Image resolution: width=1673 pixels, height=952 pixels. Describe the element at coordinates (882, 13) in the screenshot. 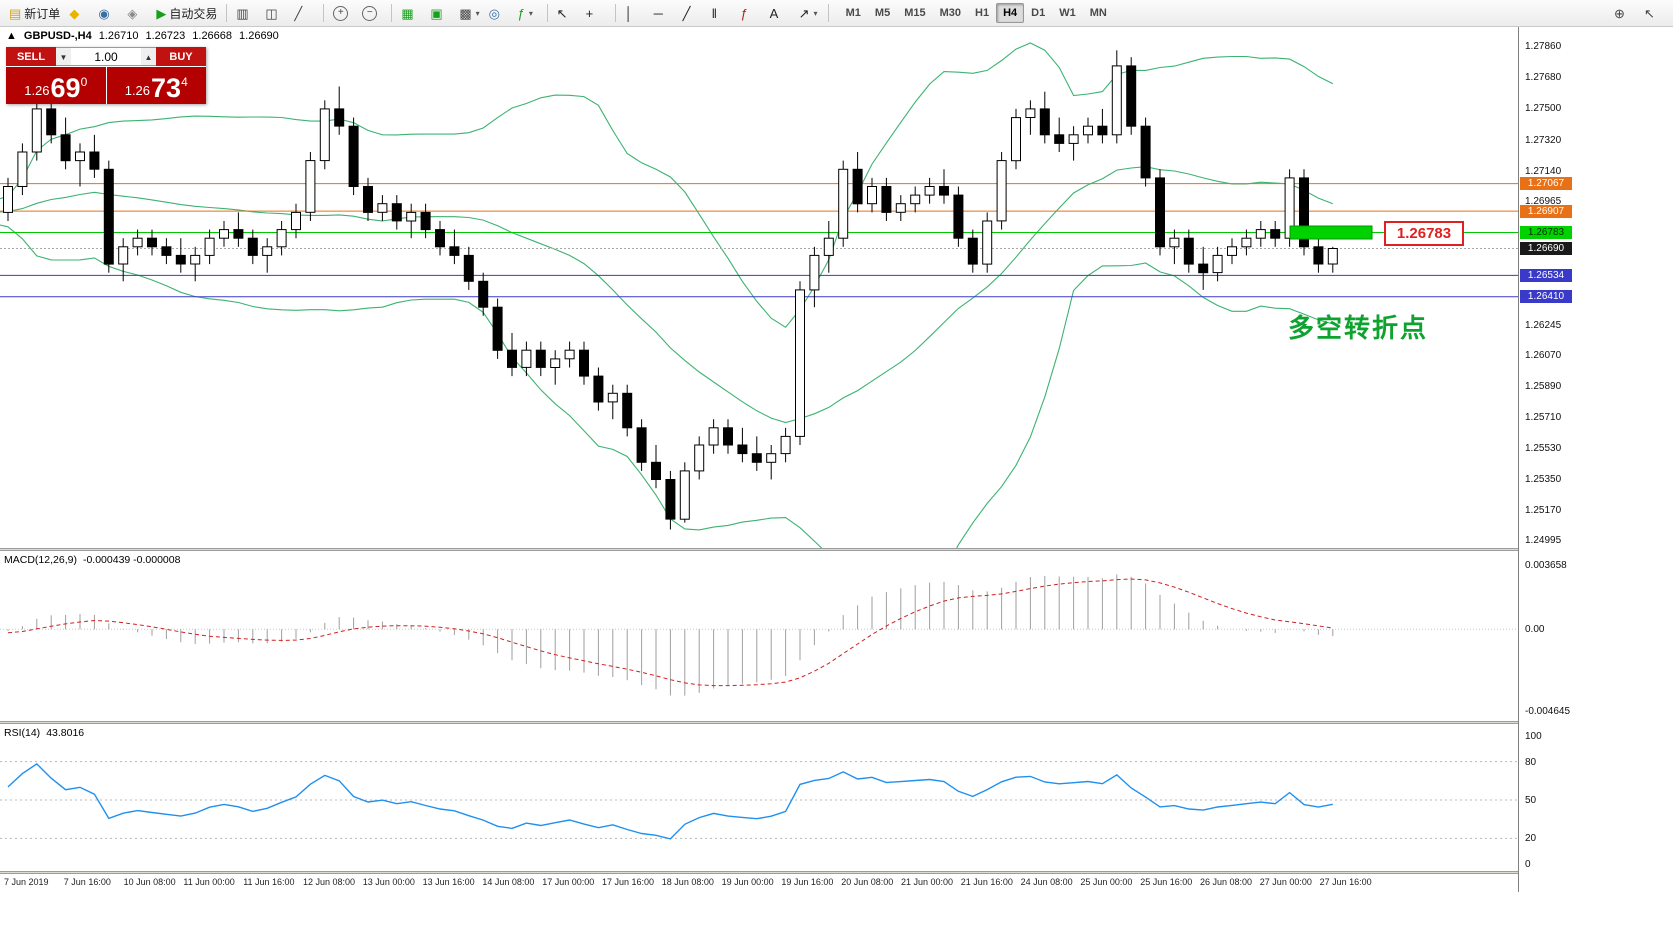

I see `timeframe-m5-button: M5` at that location.